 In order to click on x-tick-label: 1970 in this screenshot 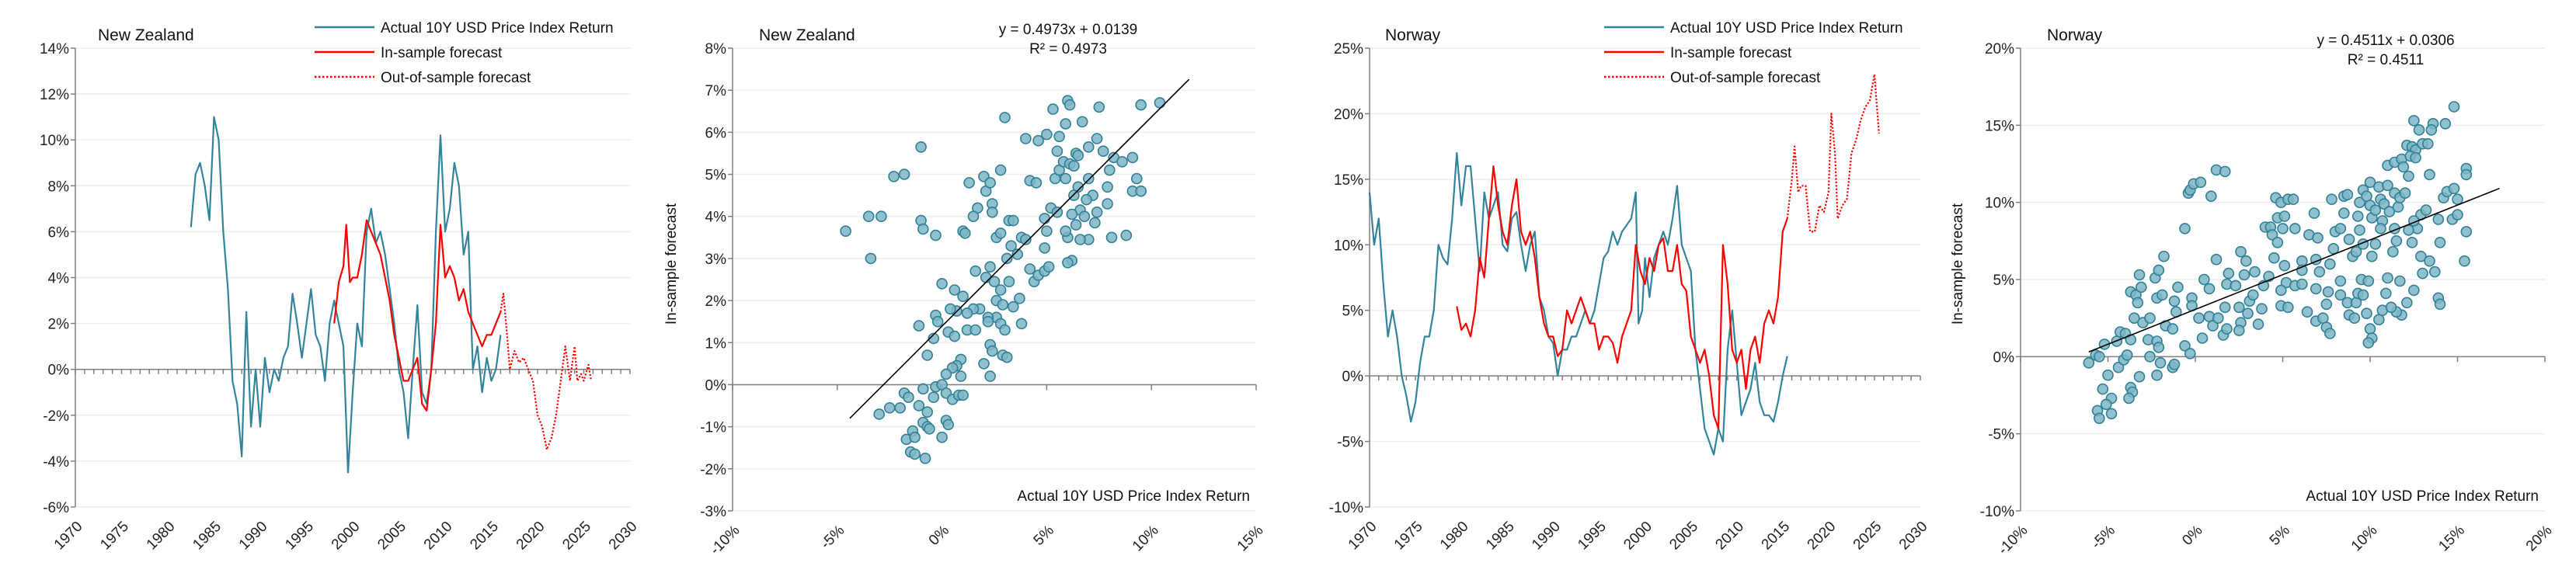, I will do `click(68, 536)`.